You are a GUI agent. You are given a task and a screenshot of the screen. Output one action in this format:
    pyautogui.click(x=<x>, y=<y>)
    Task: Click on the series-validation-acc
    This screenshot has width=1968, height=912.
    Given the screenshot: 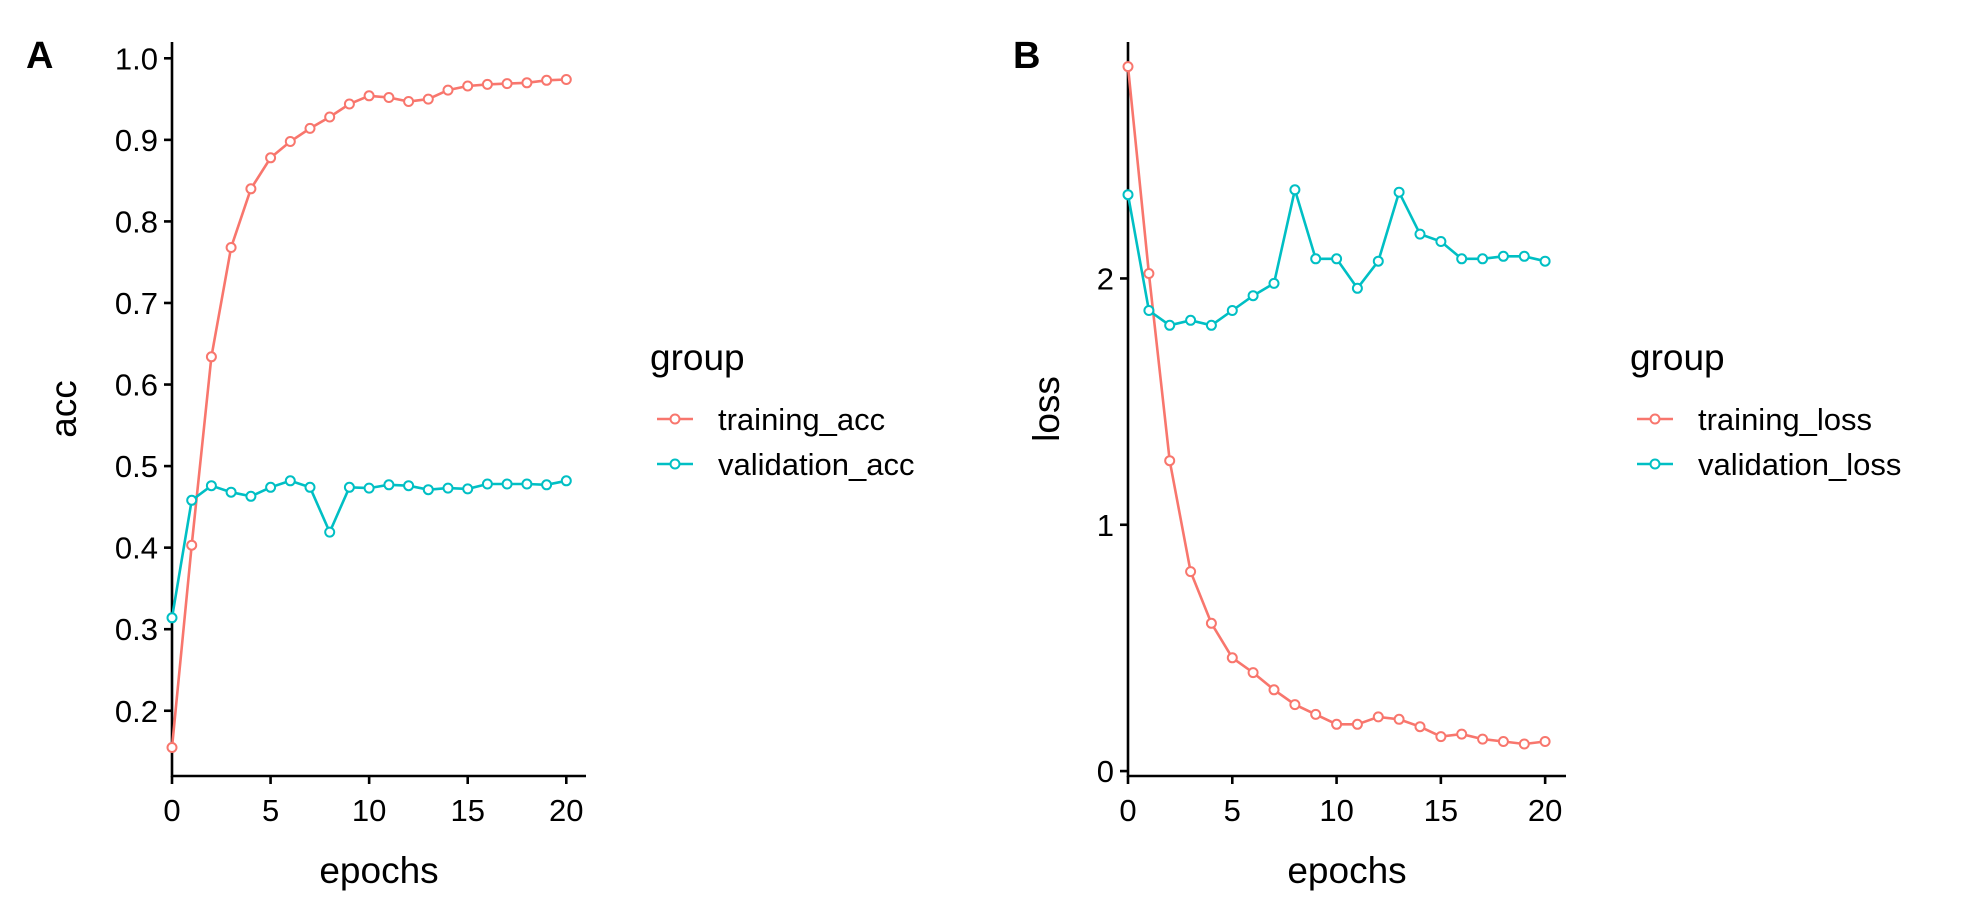 What is the action you would take?
    pyautogui.click(x=369, y=549)
    